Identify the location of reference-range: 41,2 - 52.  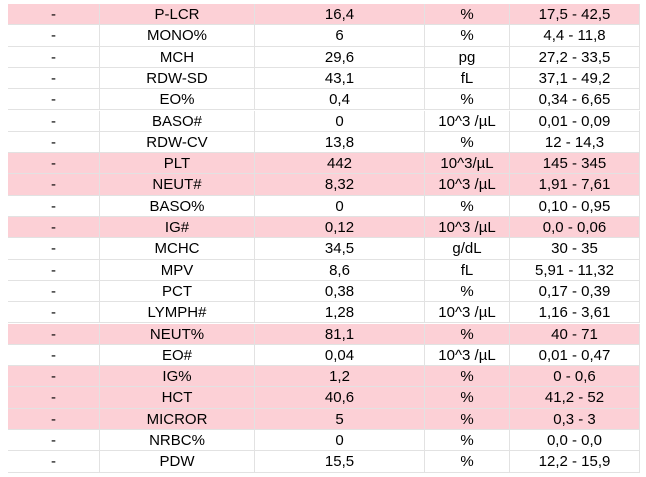
(575, 398).